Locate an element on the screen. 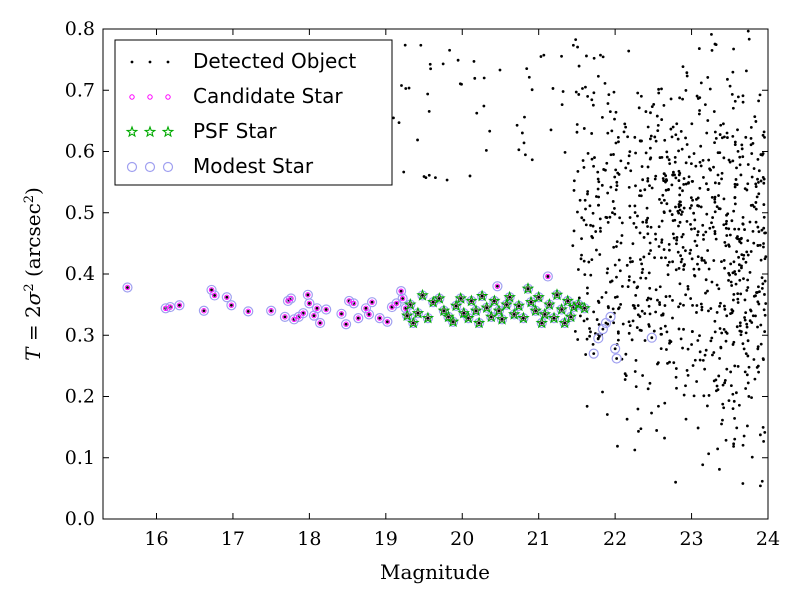 The image size is (800, 600). modest-star-point is located at coordinates (226, 297).